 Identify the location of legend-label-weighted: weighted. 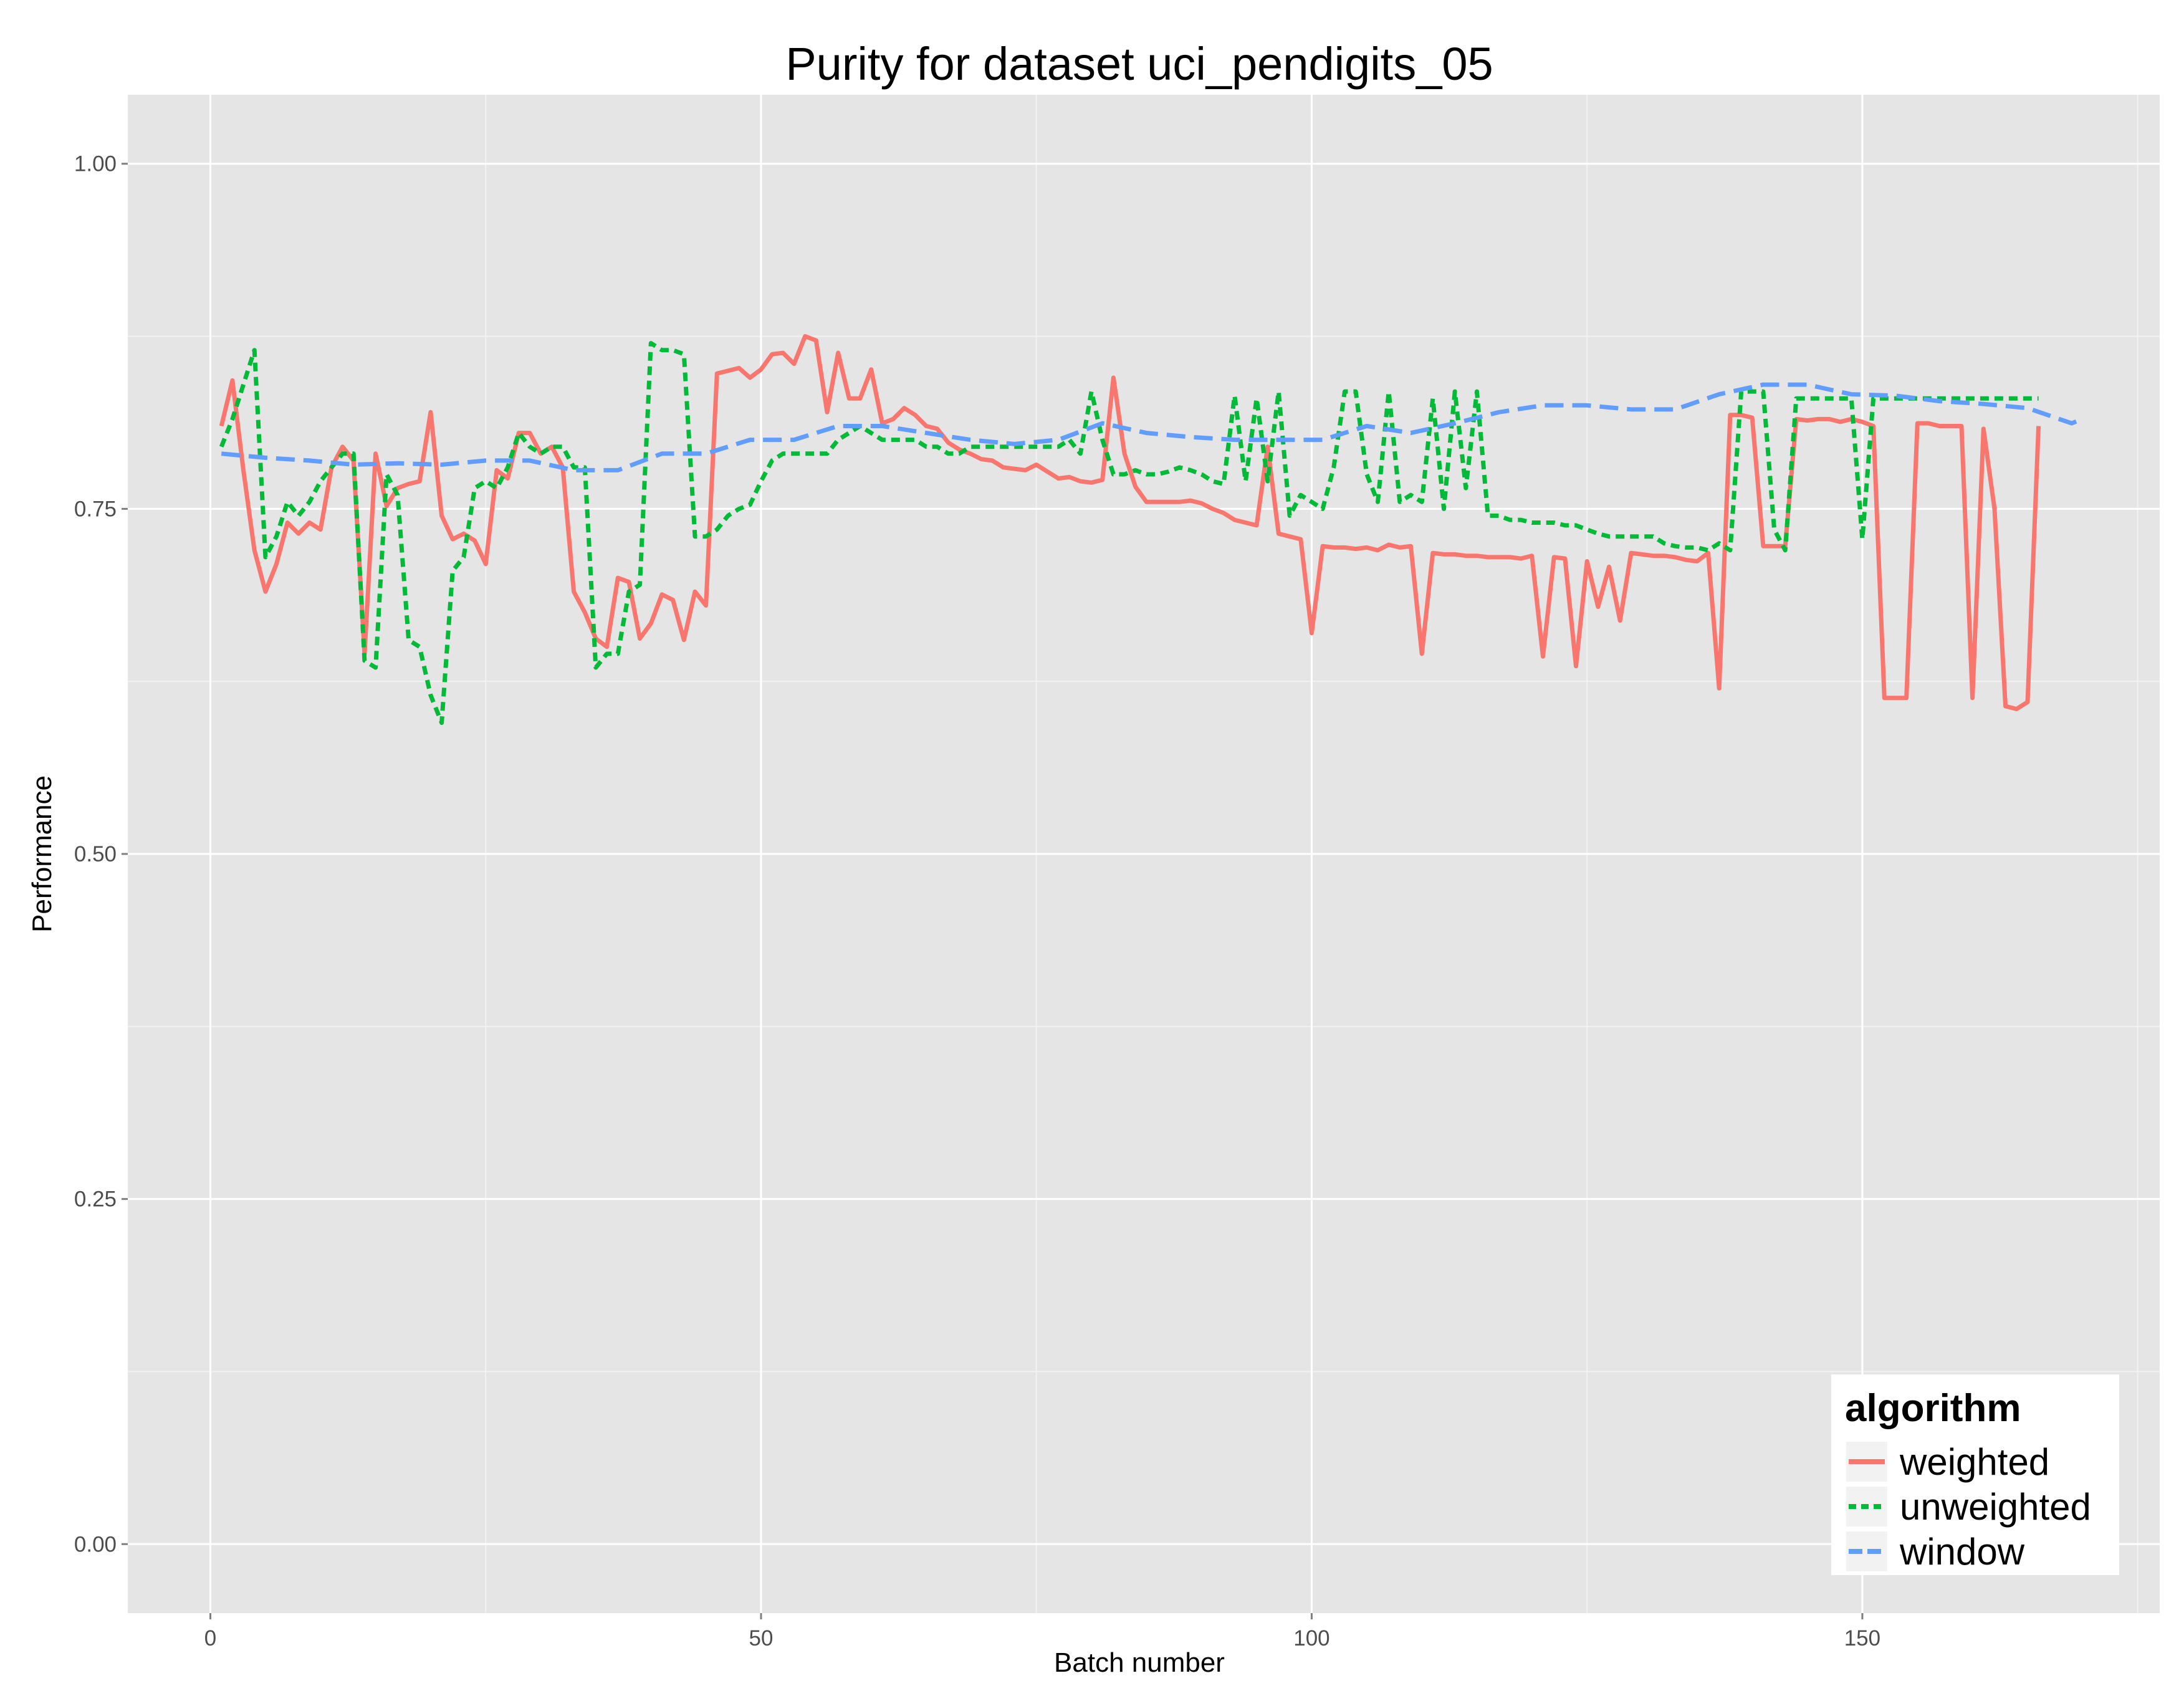
(1974, 1462).